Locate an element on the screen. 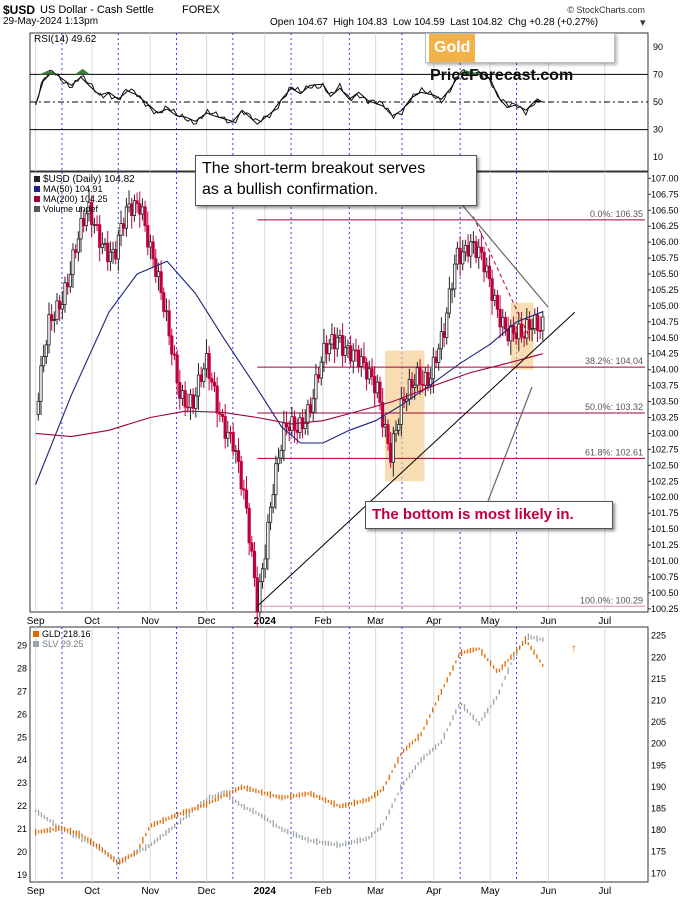  x-tick-label: May is located at coordinates (490, 891).